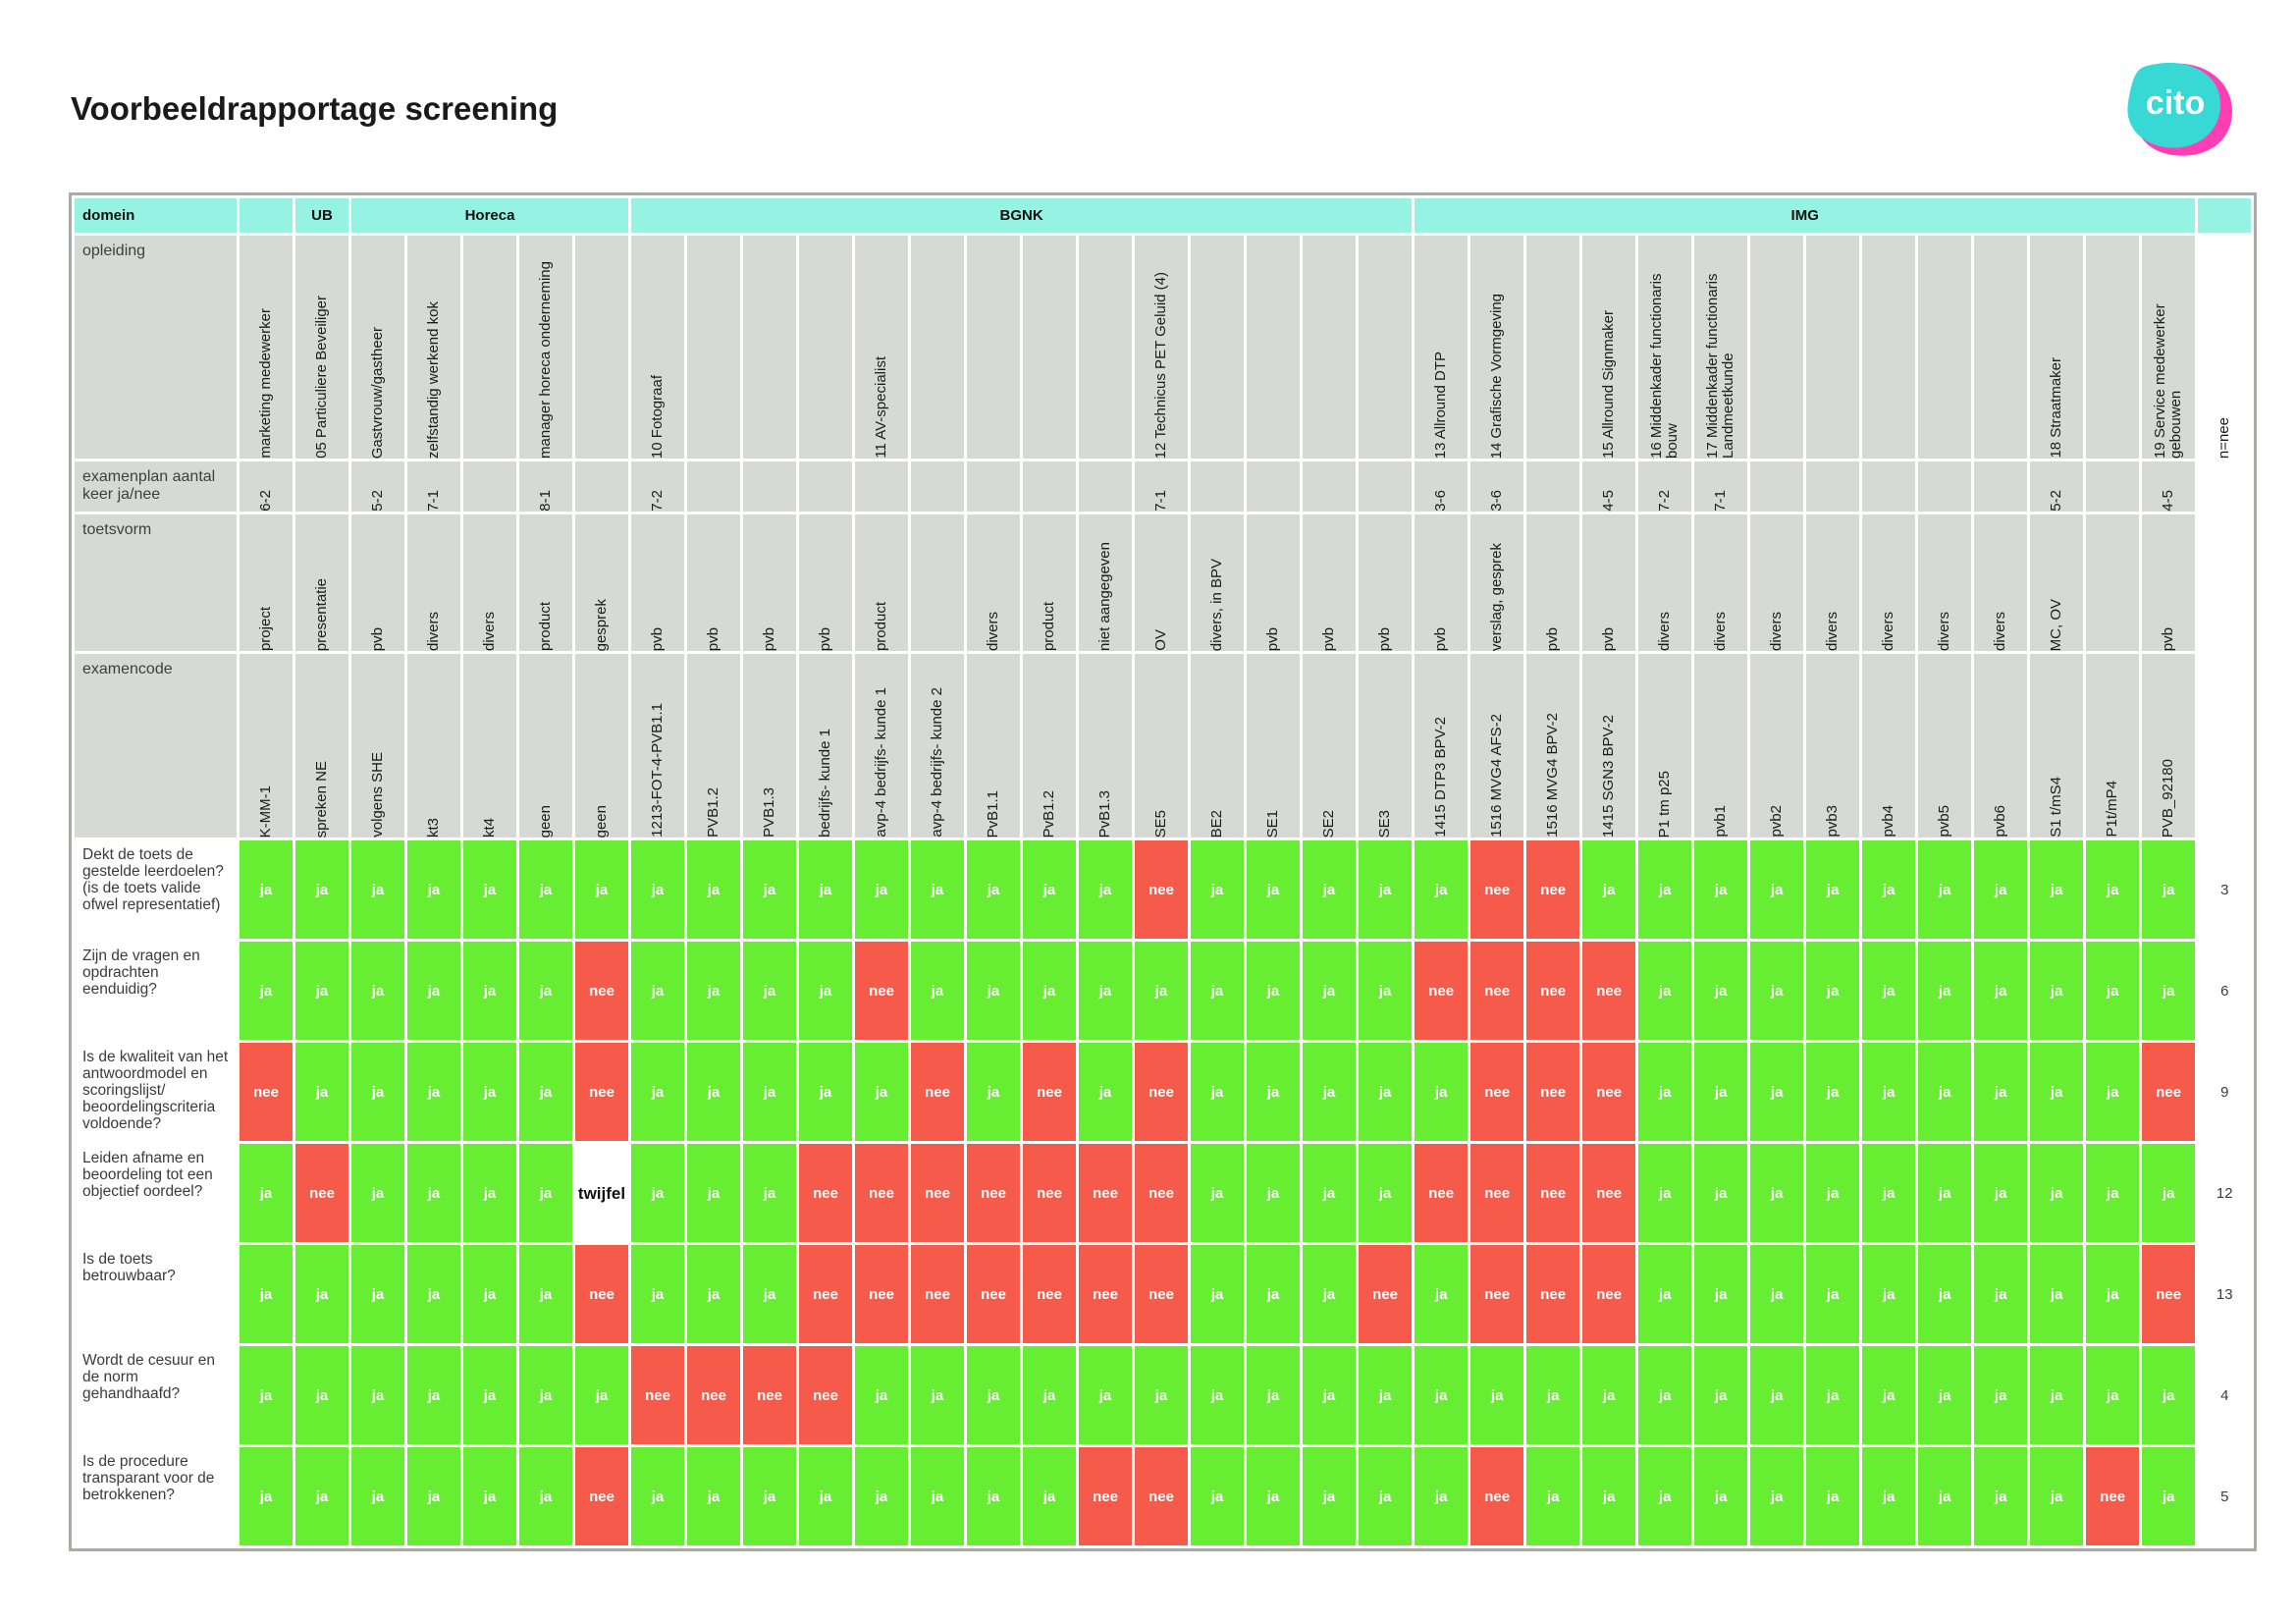 This screenshot has width=2296, height=1624. I want to click on toetsvorm-text: niet aangegeven, so click(1105, 596).